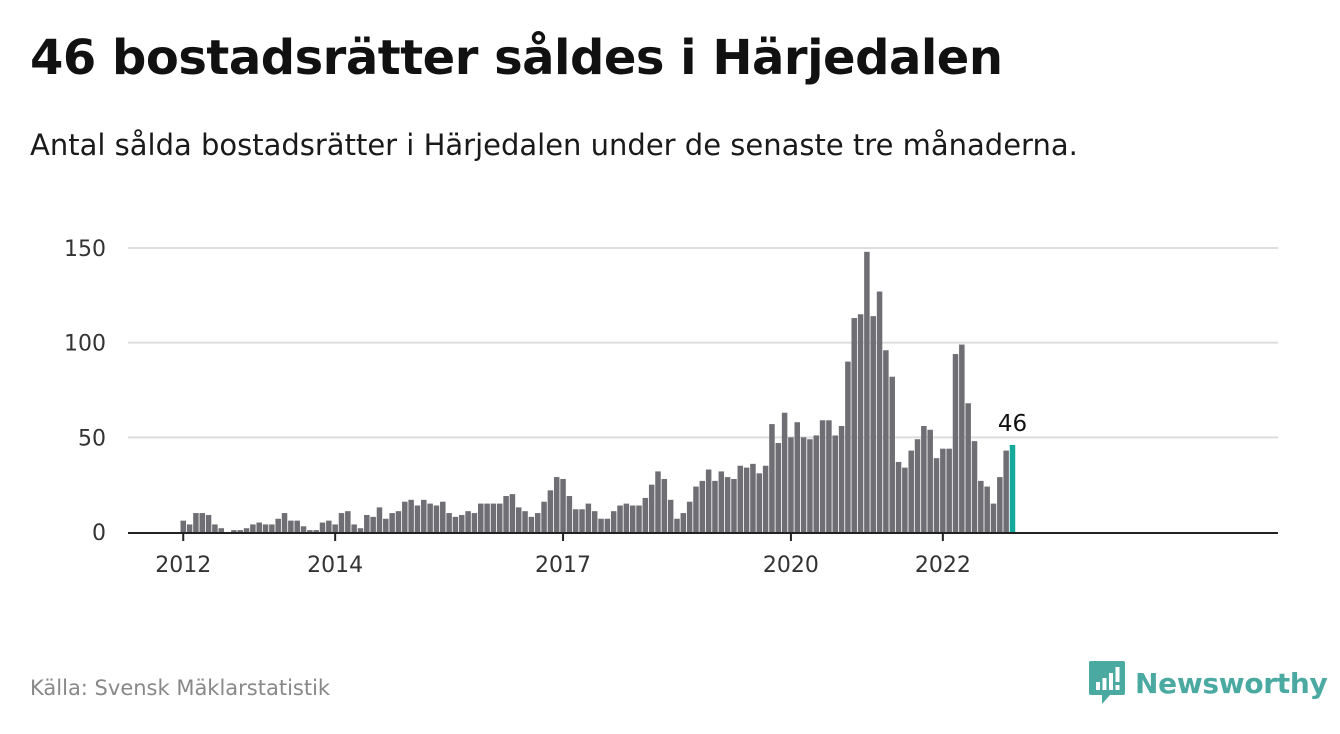  I want to click on x-axis-ticks: 2012 2014 2017 2020 2022, so click(563, 556).